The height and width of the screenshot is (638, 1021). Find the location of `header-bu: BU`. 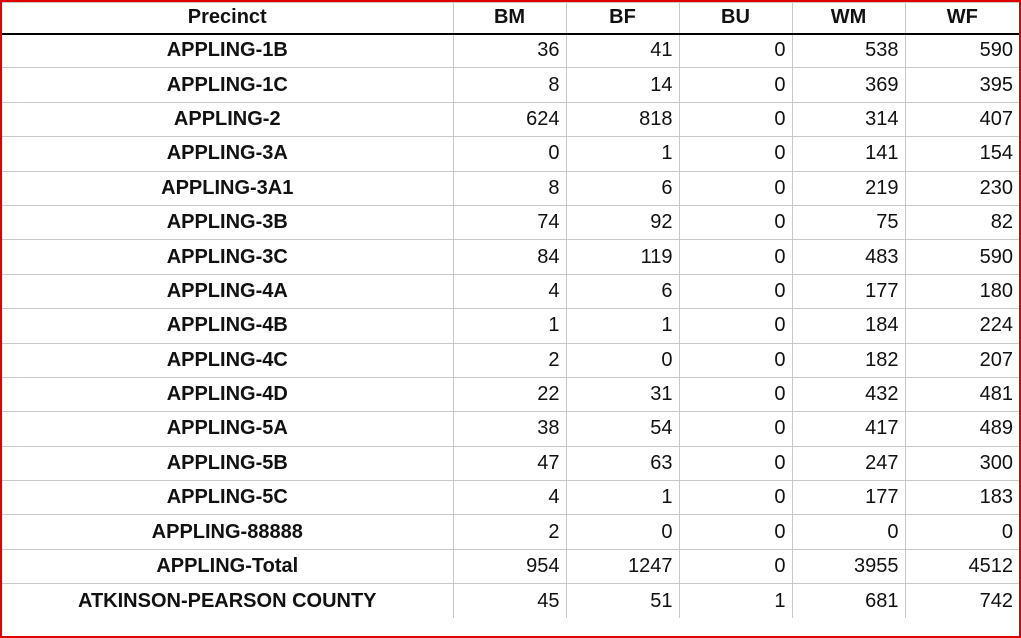

header-bu: BU is located at coordinates (735, 18).